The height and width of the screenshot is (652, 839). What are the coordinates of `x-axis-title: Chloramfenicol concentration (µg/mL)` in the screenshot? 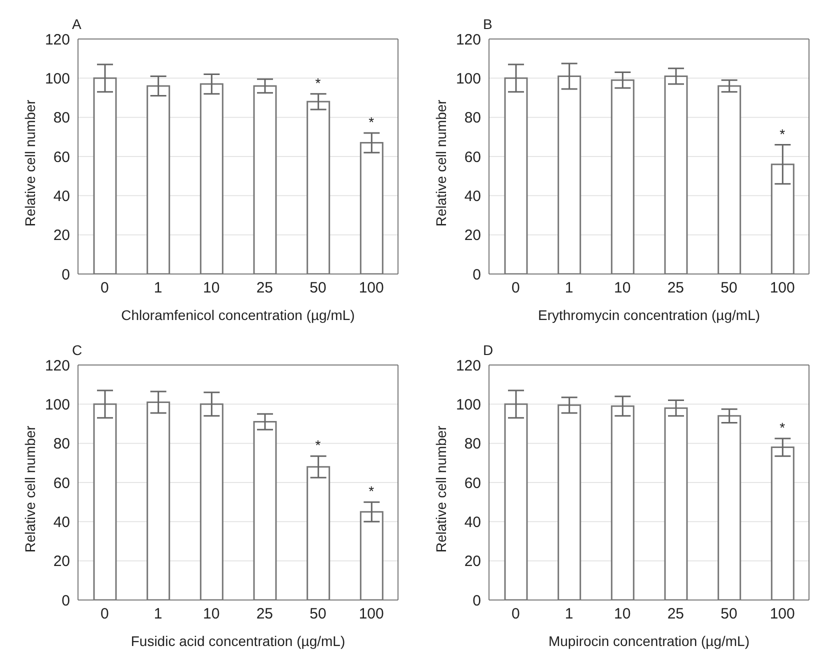 It's located at (238, 315).